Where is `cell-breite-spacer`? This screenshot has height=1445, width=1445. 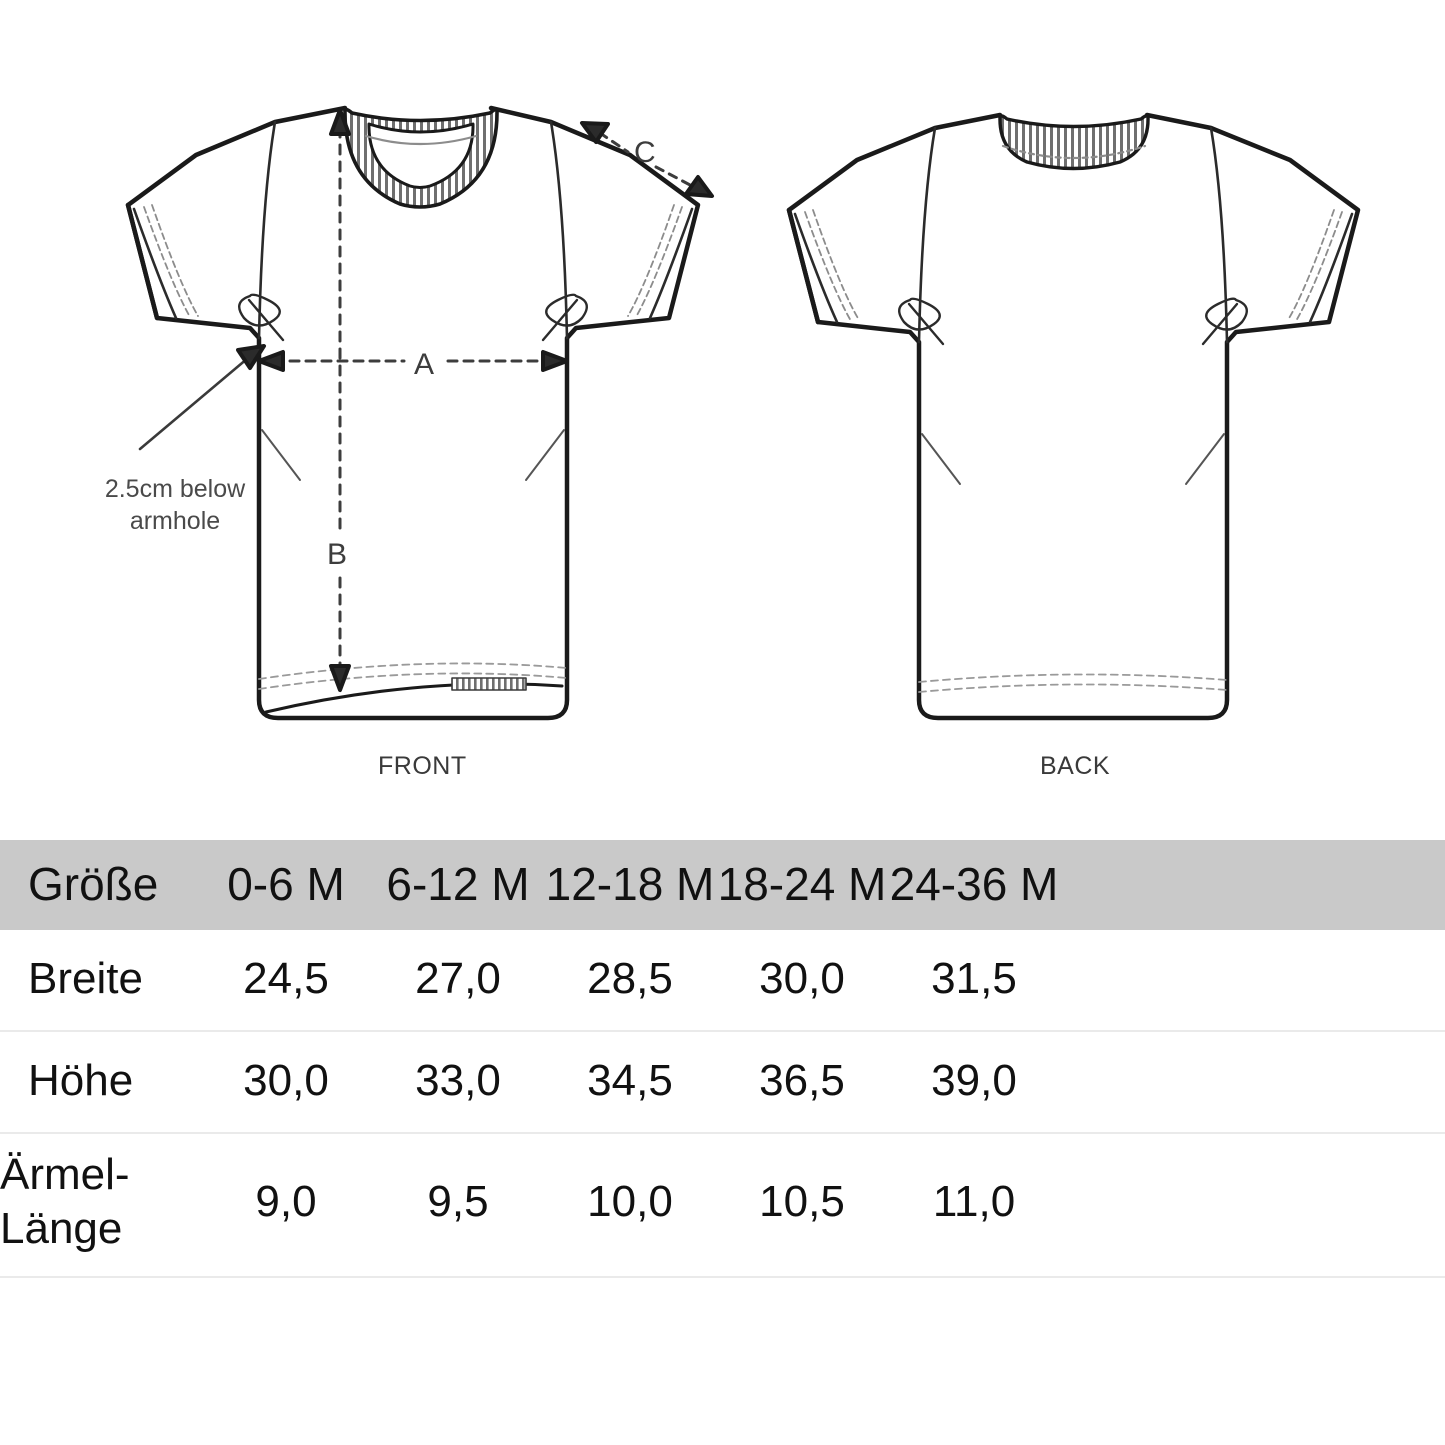
cell-breite-spacer is located at coordinates (1252, 981).